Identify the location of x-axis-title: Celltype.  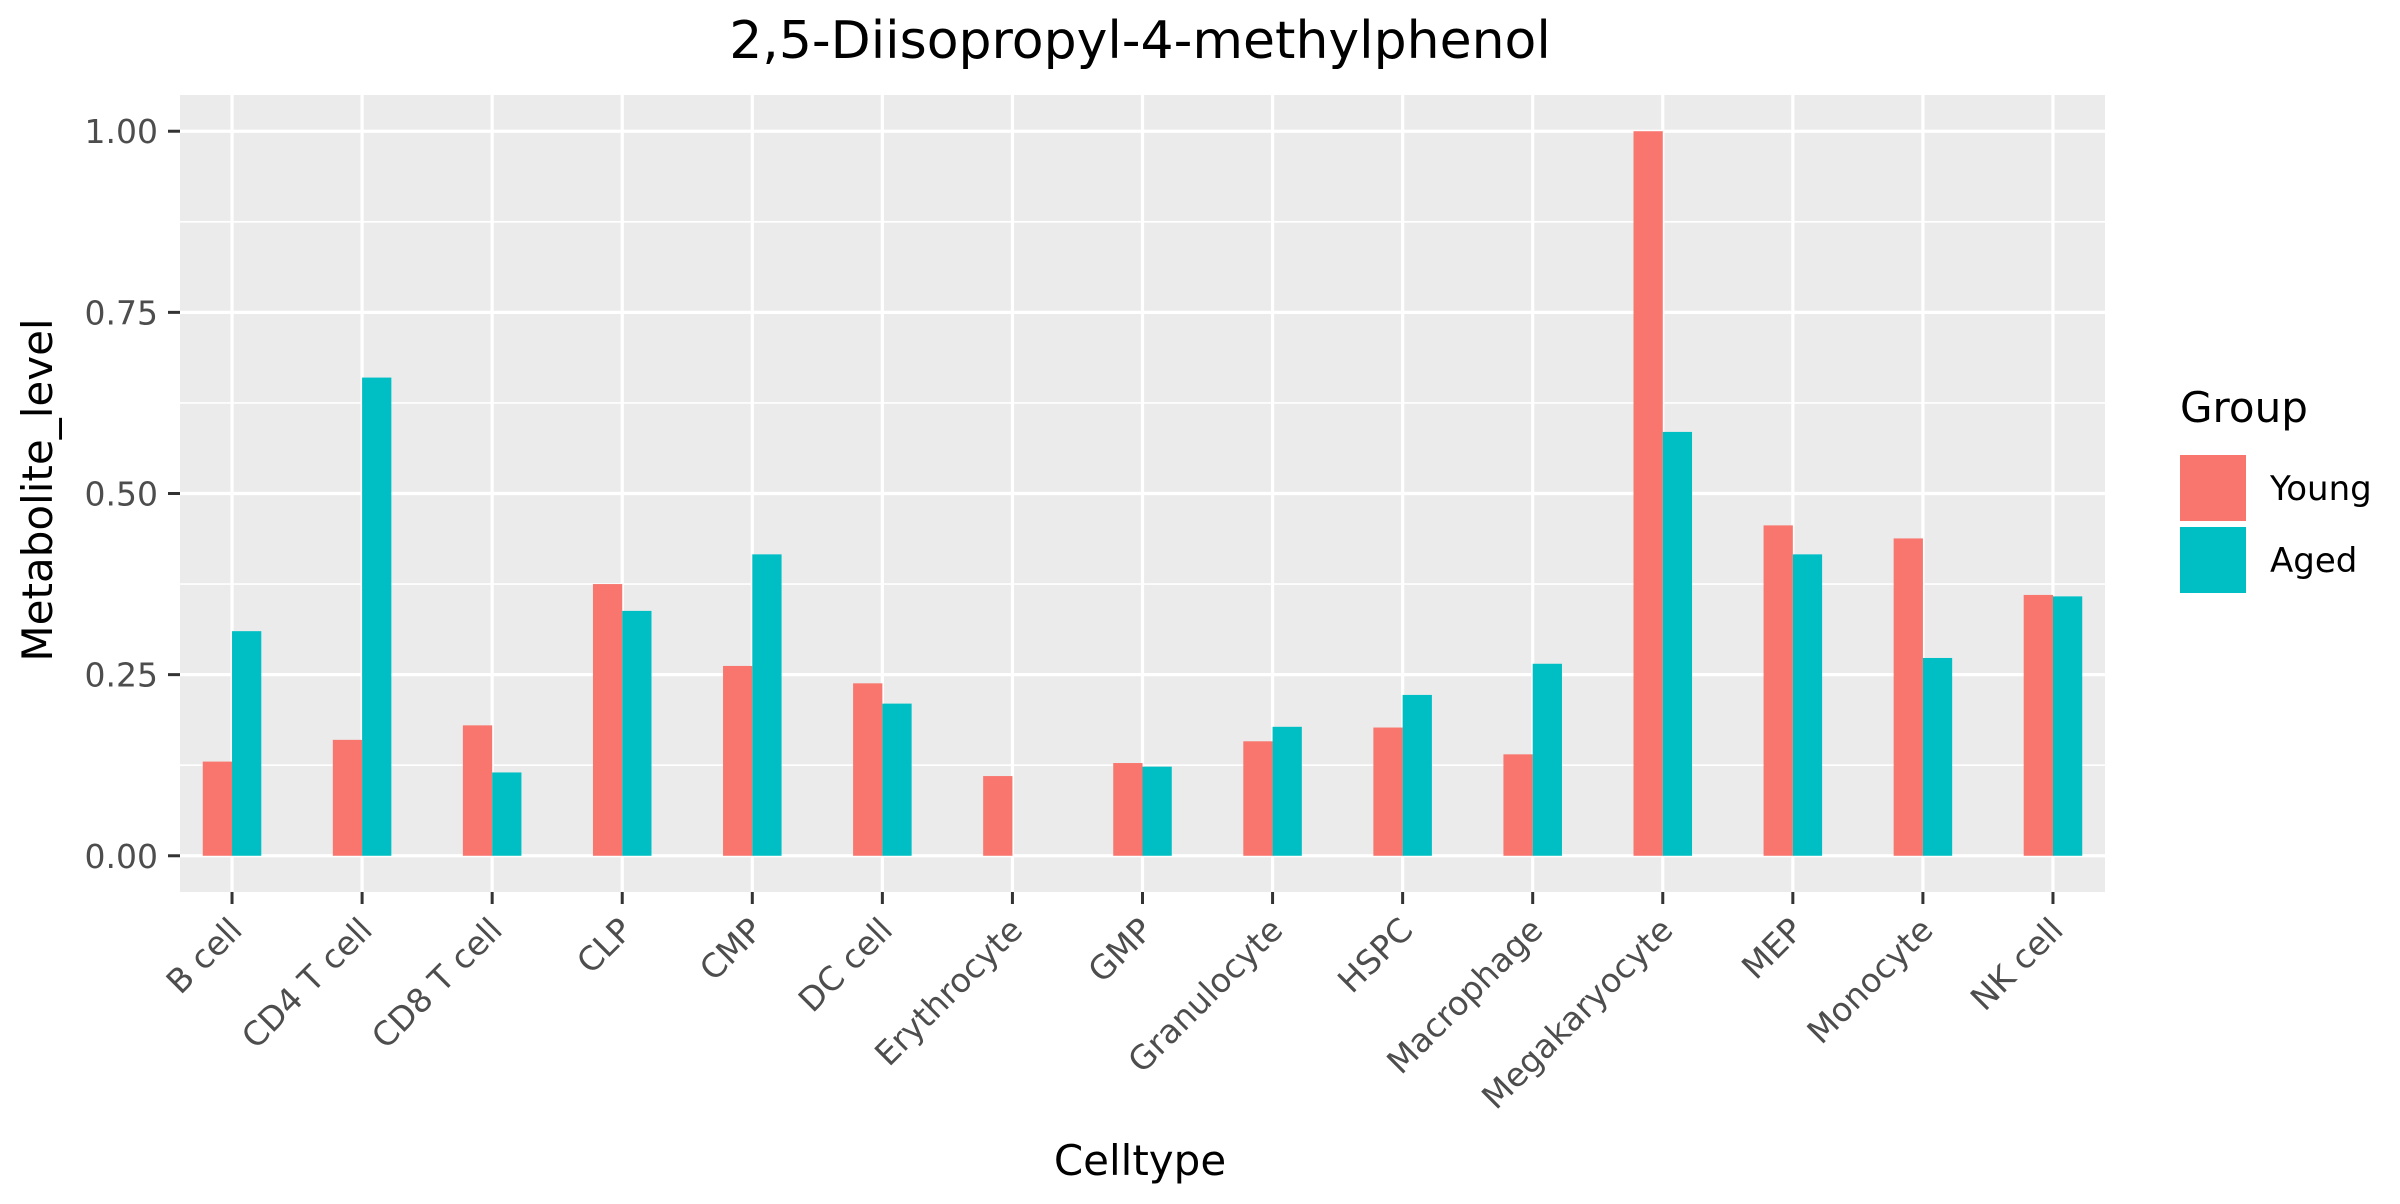
(1140, 1160).